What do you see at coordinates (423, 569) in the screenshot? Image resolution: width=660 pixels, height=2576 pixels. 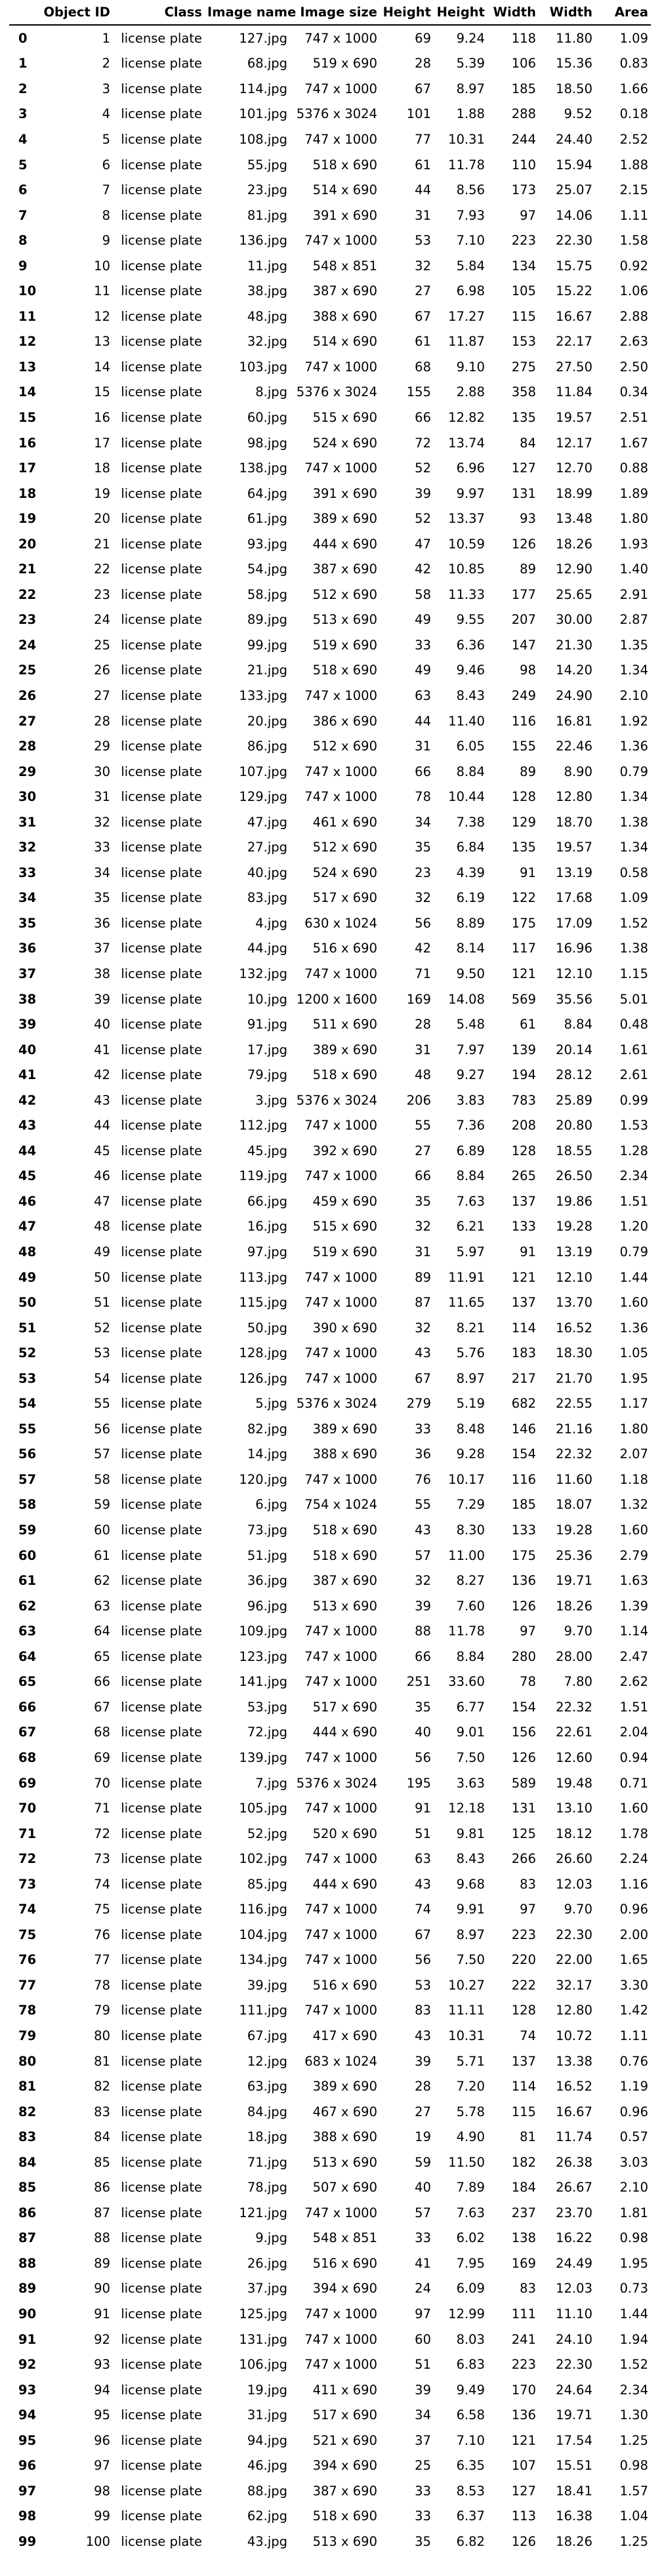 I see `height-px-cell: 42` at bounding box center [423, 569].